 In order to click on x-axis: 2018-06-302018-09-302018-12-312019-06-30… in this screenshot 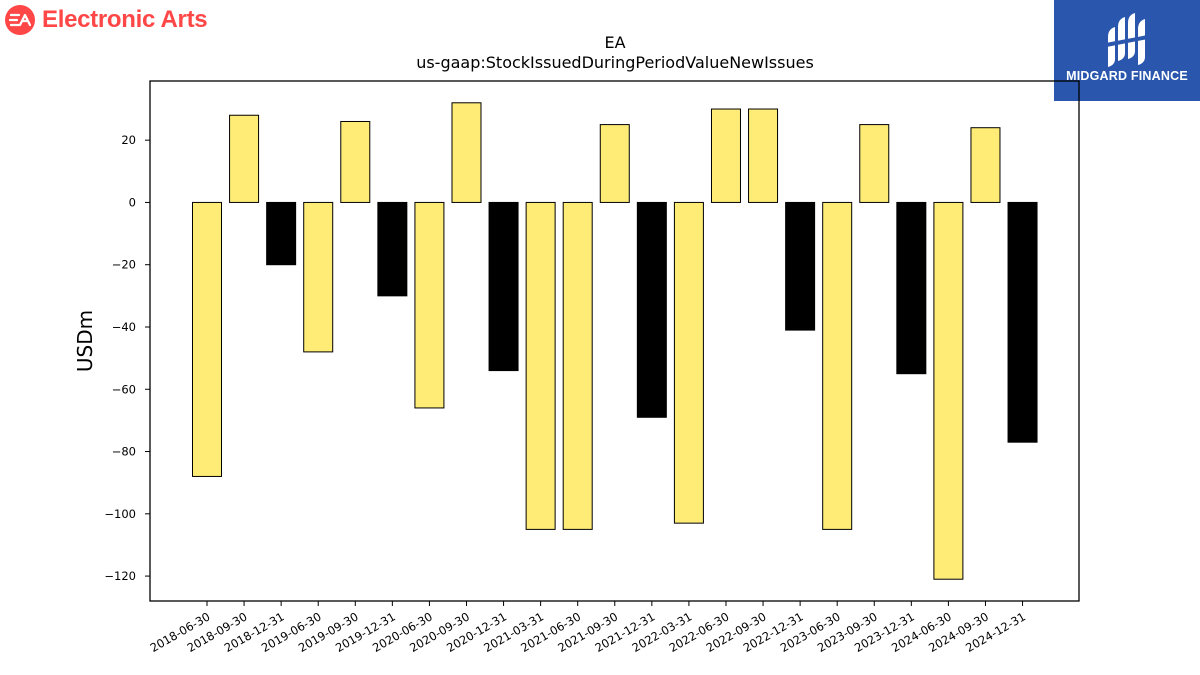, I will do `click(588, 628)`.